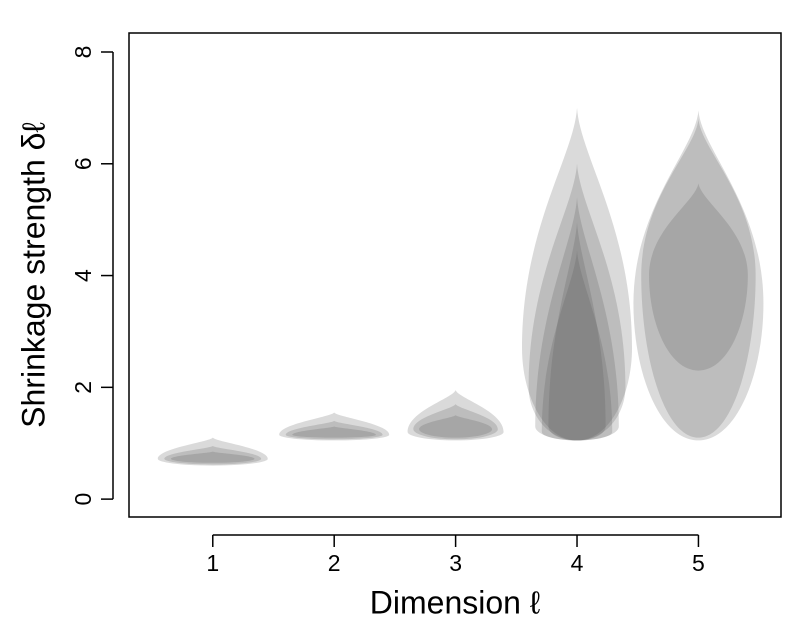  I want to click on y-tick-label: 8, so click(83, 52).